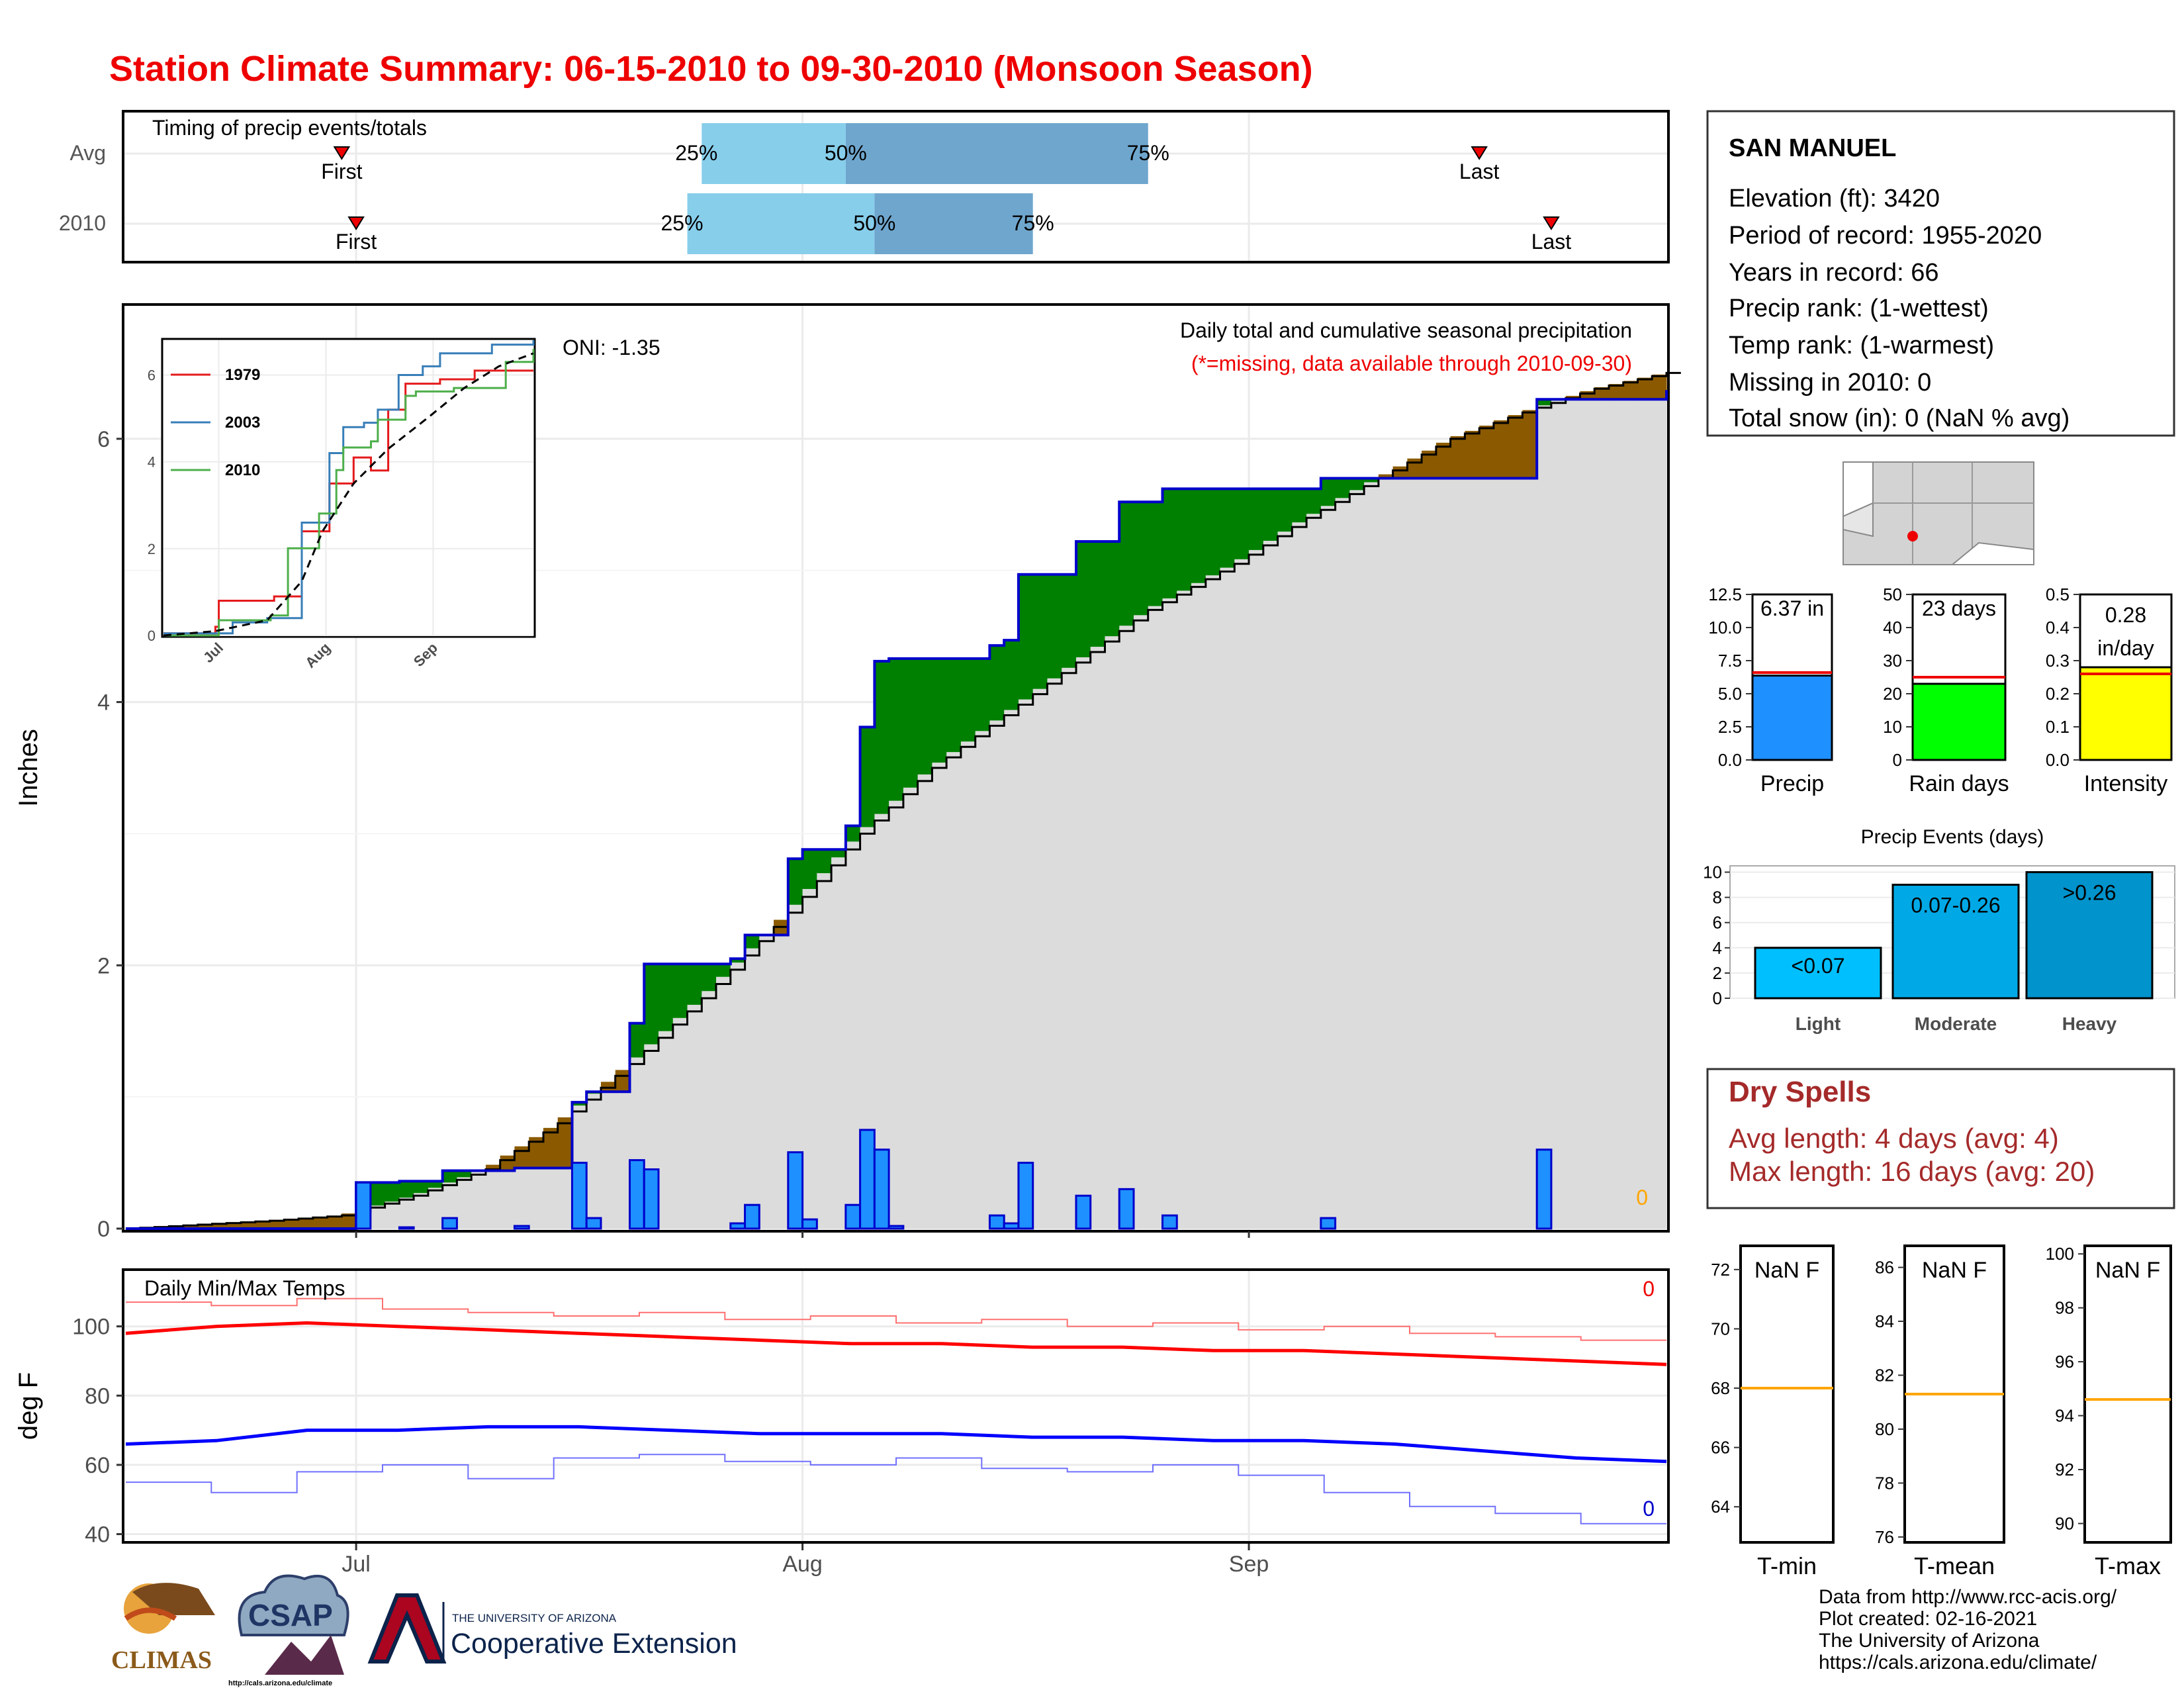 This screenshot has height=1688, width=2184. I want to click on climas-logo-text: CLIMAS, so click(161, 1660).